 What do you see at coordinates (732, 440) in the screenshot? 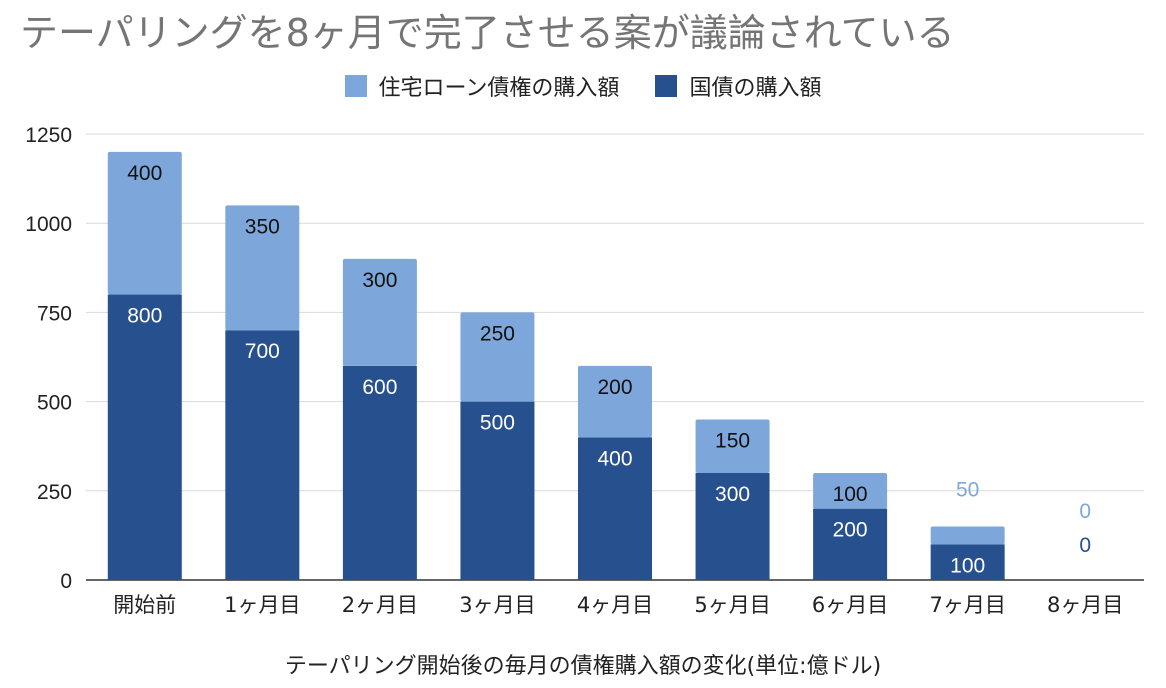
I see `data-label-mortgage: 150` at bounding box center [732, 440].